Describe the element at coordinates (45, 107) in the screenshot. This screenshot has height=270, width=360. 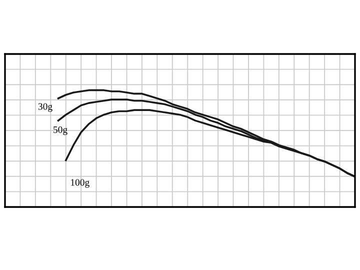
I see `series-label: 30g` at that location.